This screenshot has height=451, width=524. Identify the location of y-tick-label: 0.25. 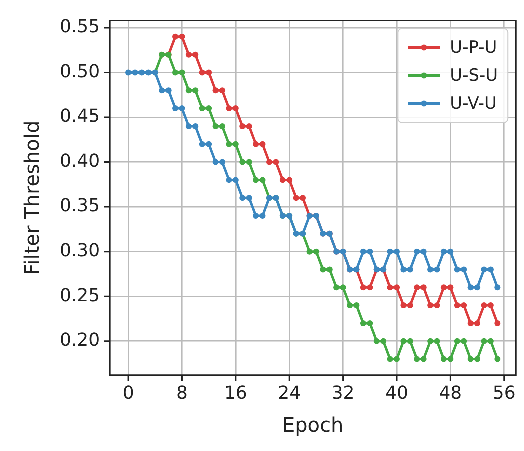
(80, 295).